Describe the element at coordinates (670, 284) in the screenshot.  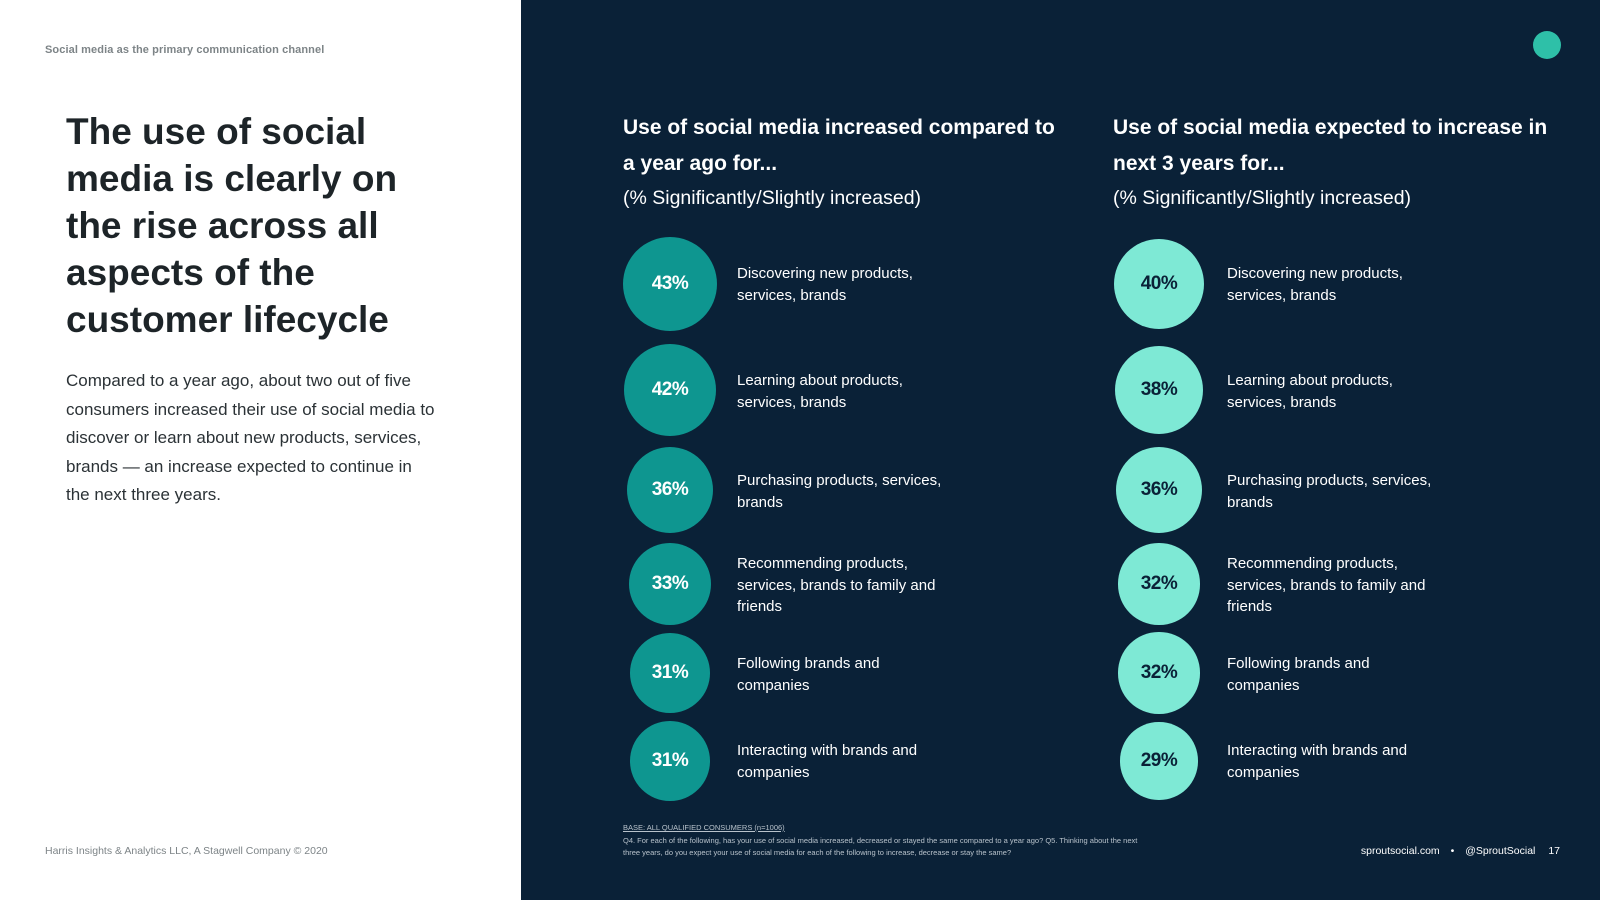
I see `bubble-year-ago-1: 43%` at that location.